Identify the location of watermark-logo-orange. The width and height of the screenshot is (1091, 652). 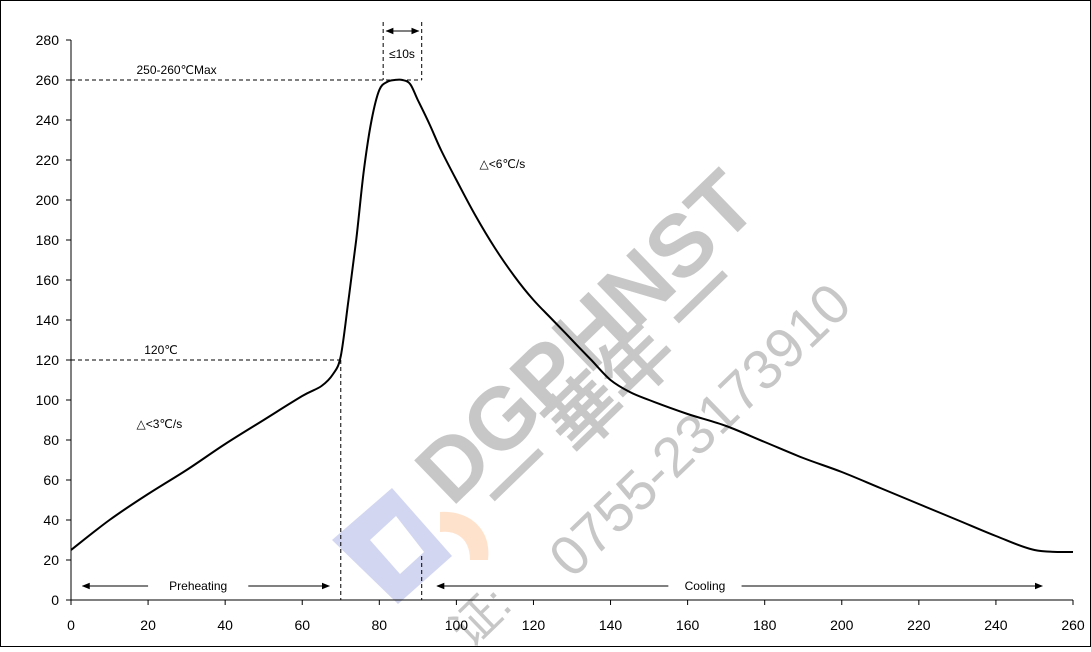
(464, 535).